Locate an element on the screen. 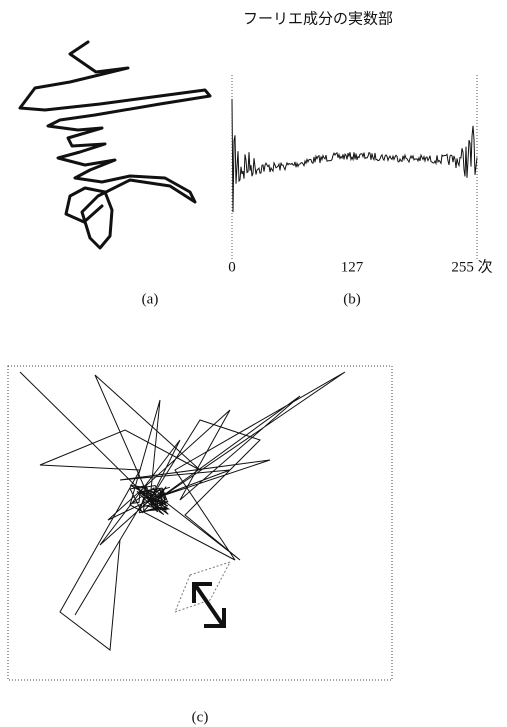  x-tick-label: 255 次 is located at coordinates (471, 266).